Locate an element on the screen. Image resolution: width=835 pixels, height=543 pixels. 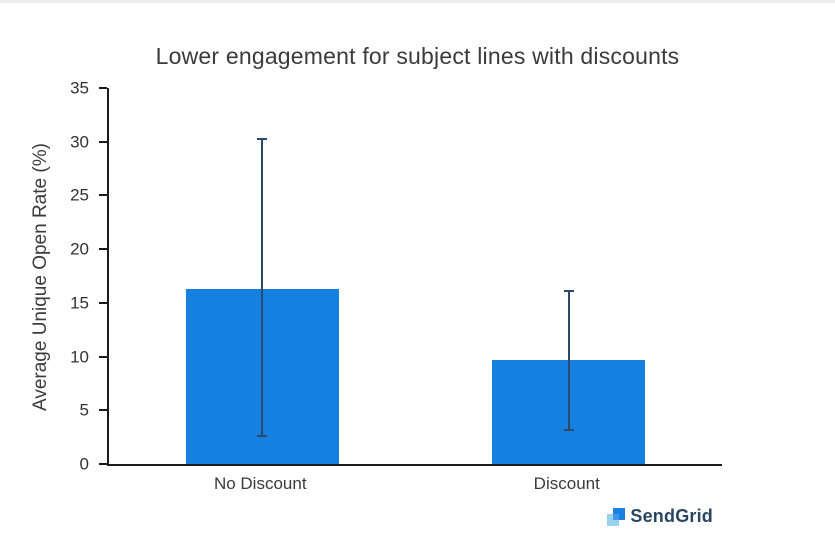
y-tick-label: 15 is located at coordinates (79, 303).